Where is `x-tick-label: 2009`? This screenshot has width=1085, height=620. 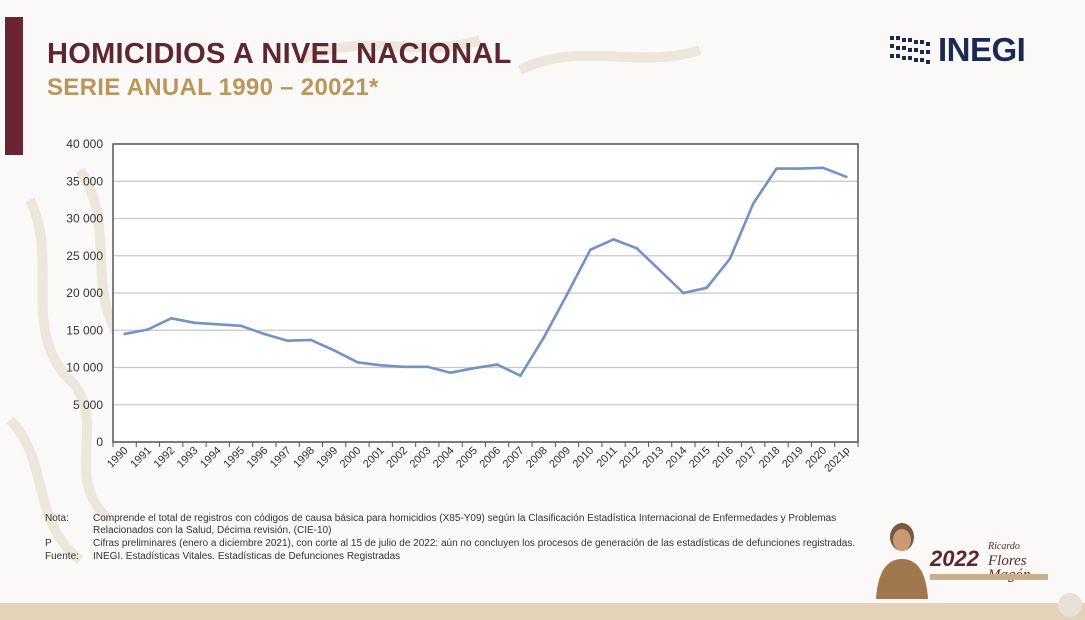 x-tick-label: 2009 is located at coordinates (560, 458).